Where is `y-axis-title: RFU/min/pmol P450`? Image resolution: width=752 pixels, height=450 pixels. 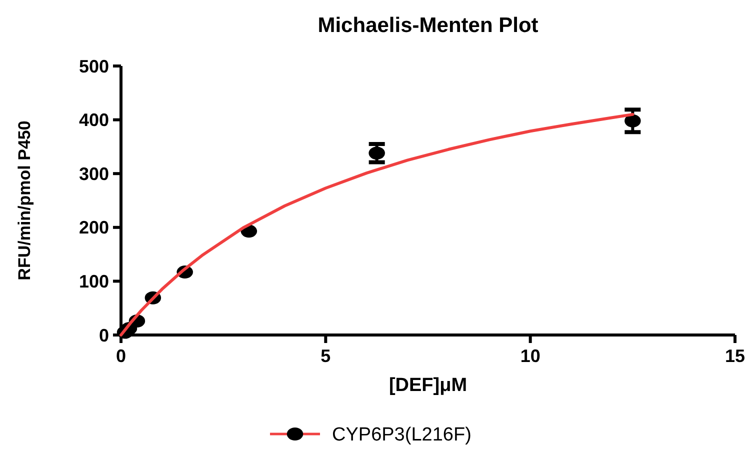 y-axis-title: RFU/min/pmol P450 is located at coordinates (24, 200).